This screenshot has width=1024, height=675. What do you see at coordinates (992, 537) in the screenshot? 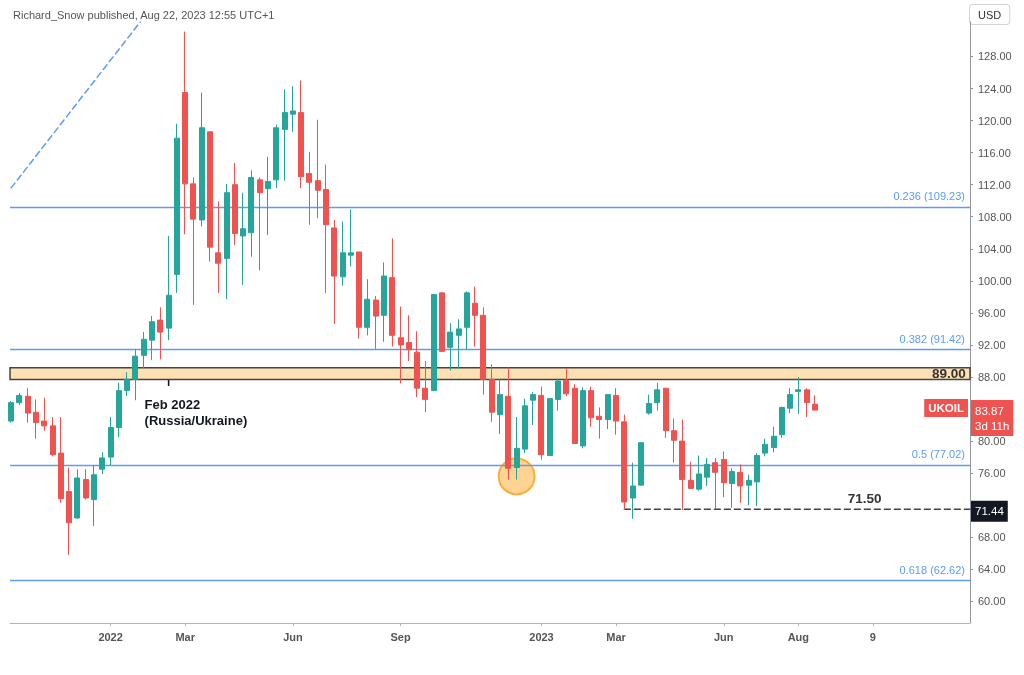
I see `y-tick-label: 68.00` at bounding box center [992, 537].